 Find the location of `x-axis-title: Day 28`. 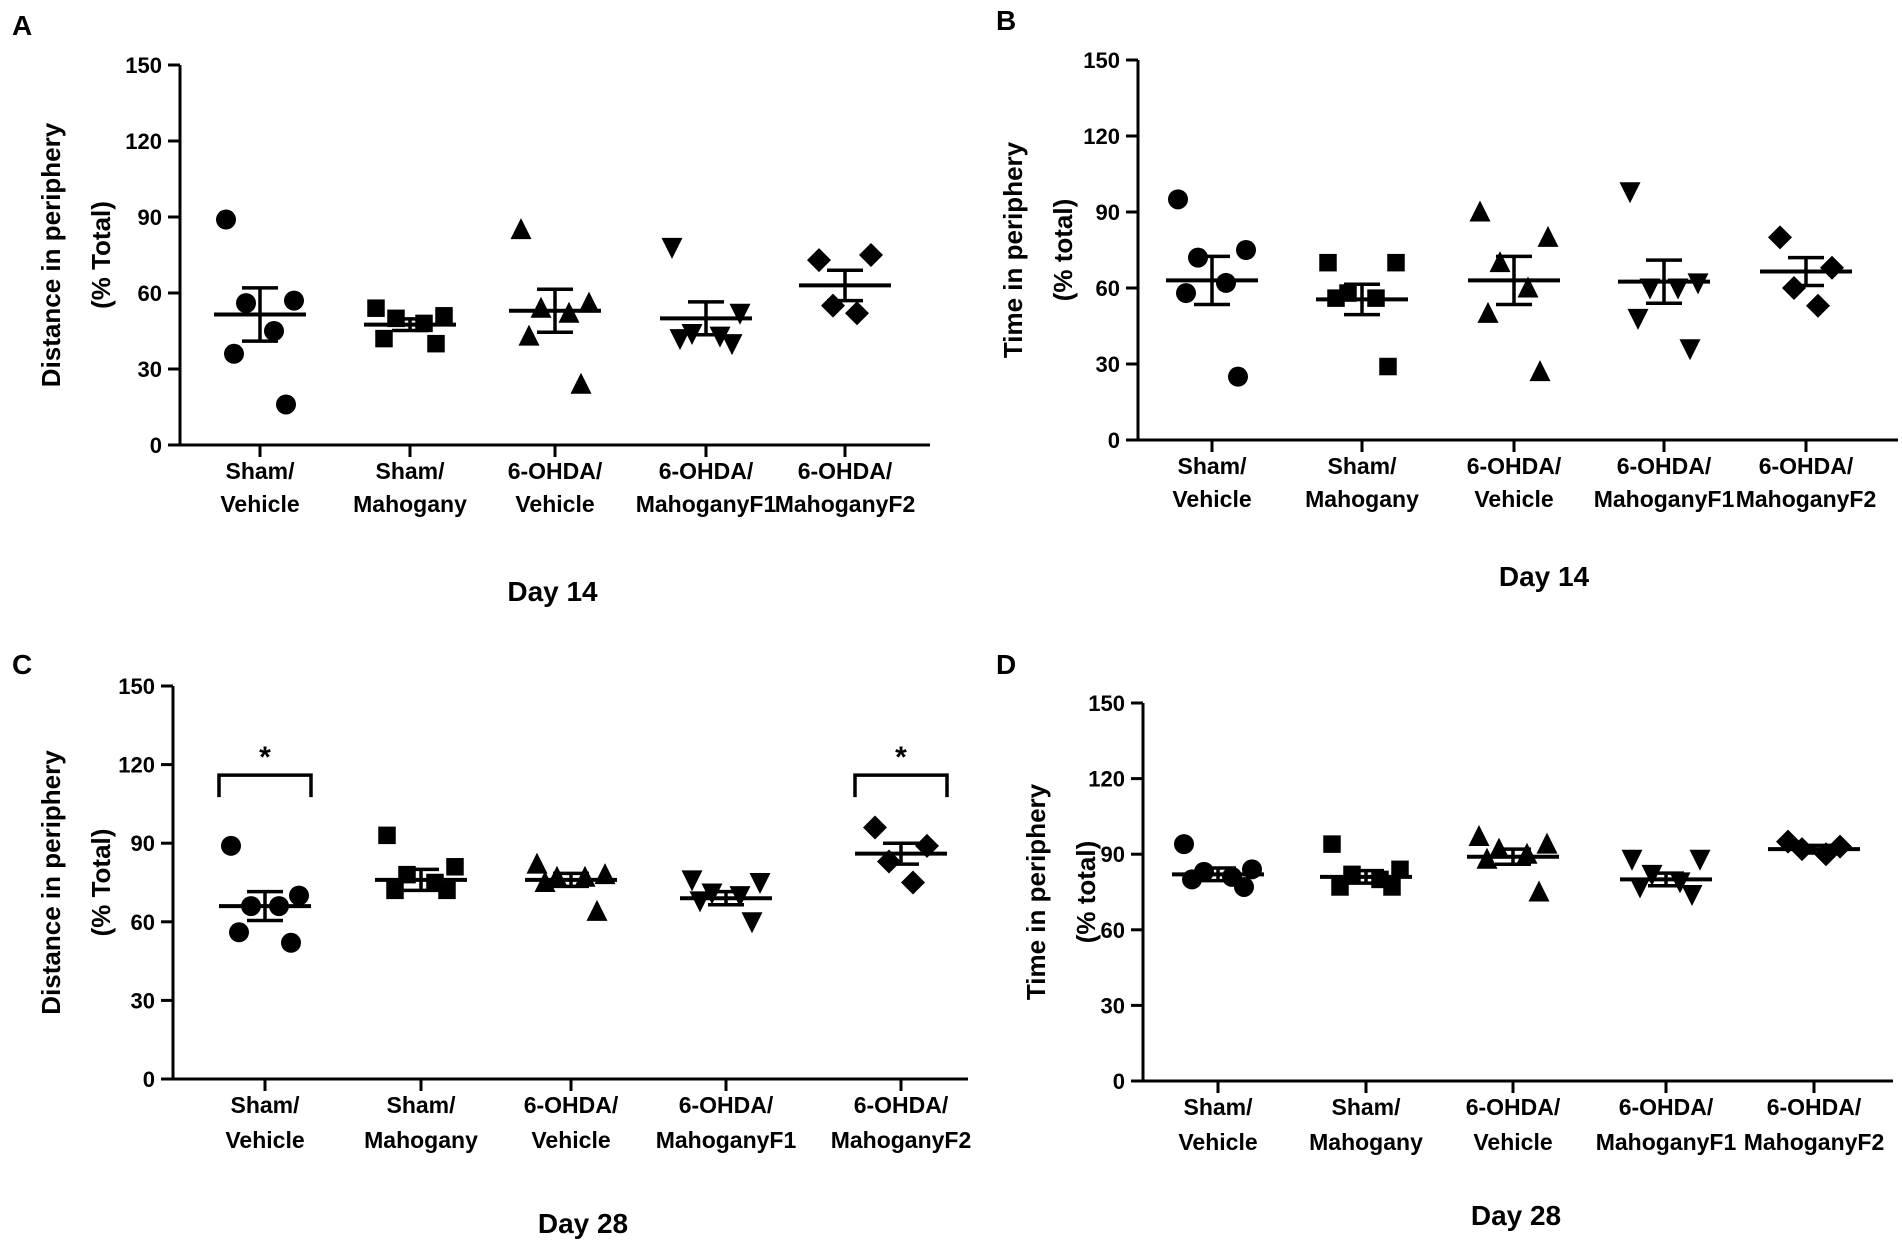

x-axis-title: Day 28 is located at coordinates (583, 1223).